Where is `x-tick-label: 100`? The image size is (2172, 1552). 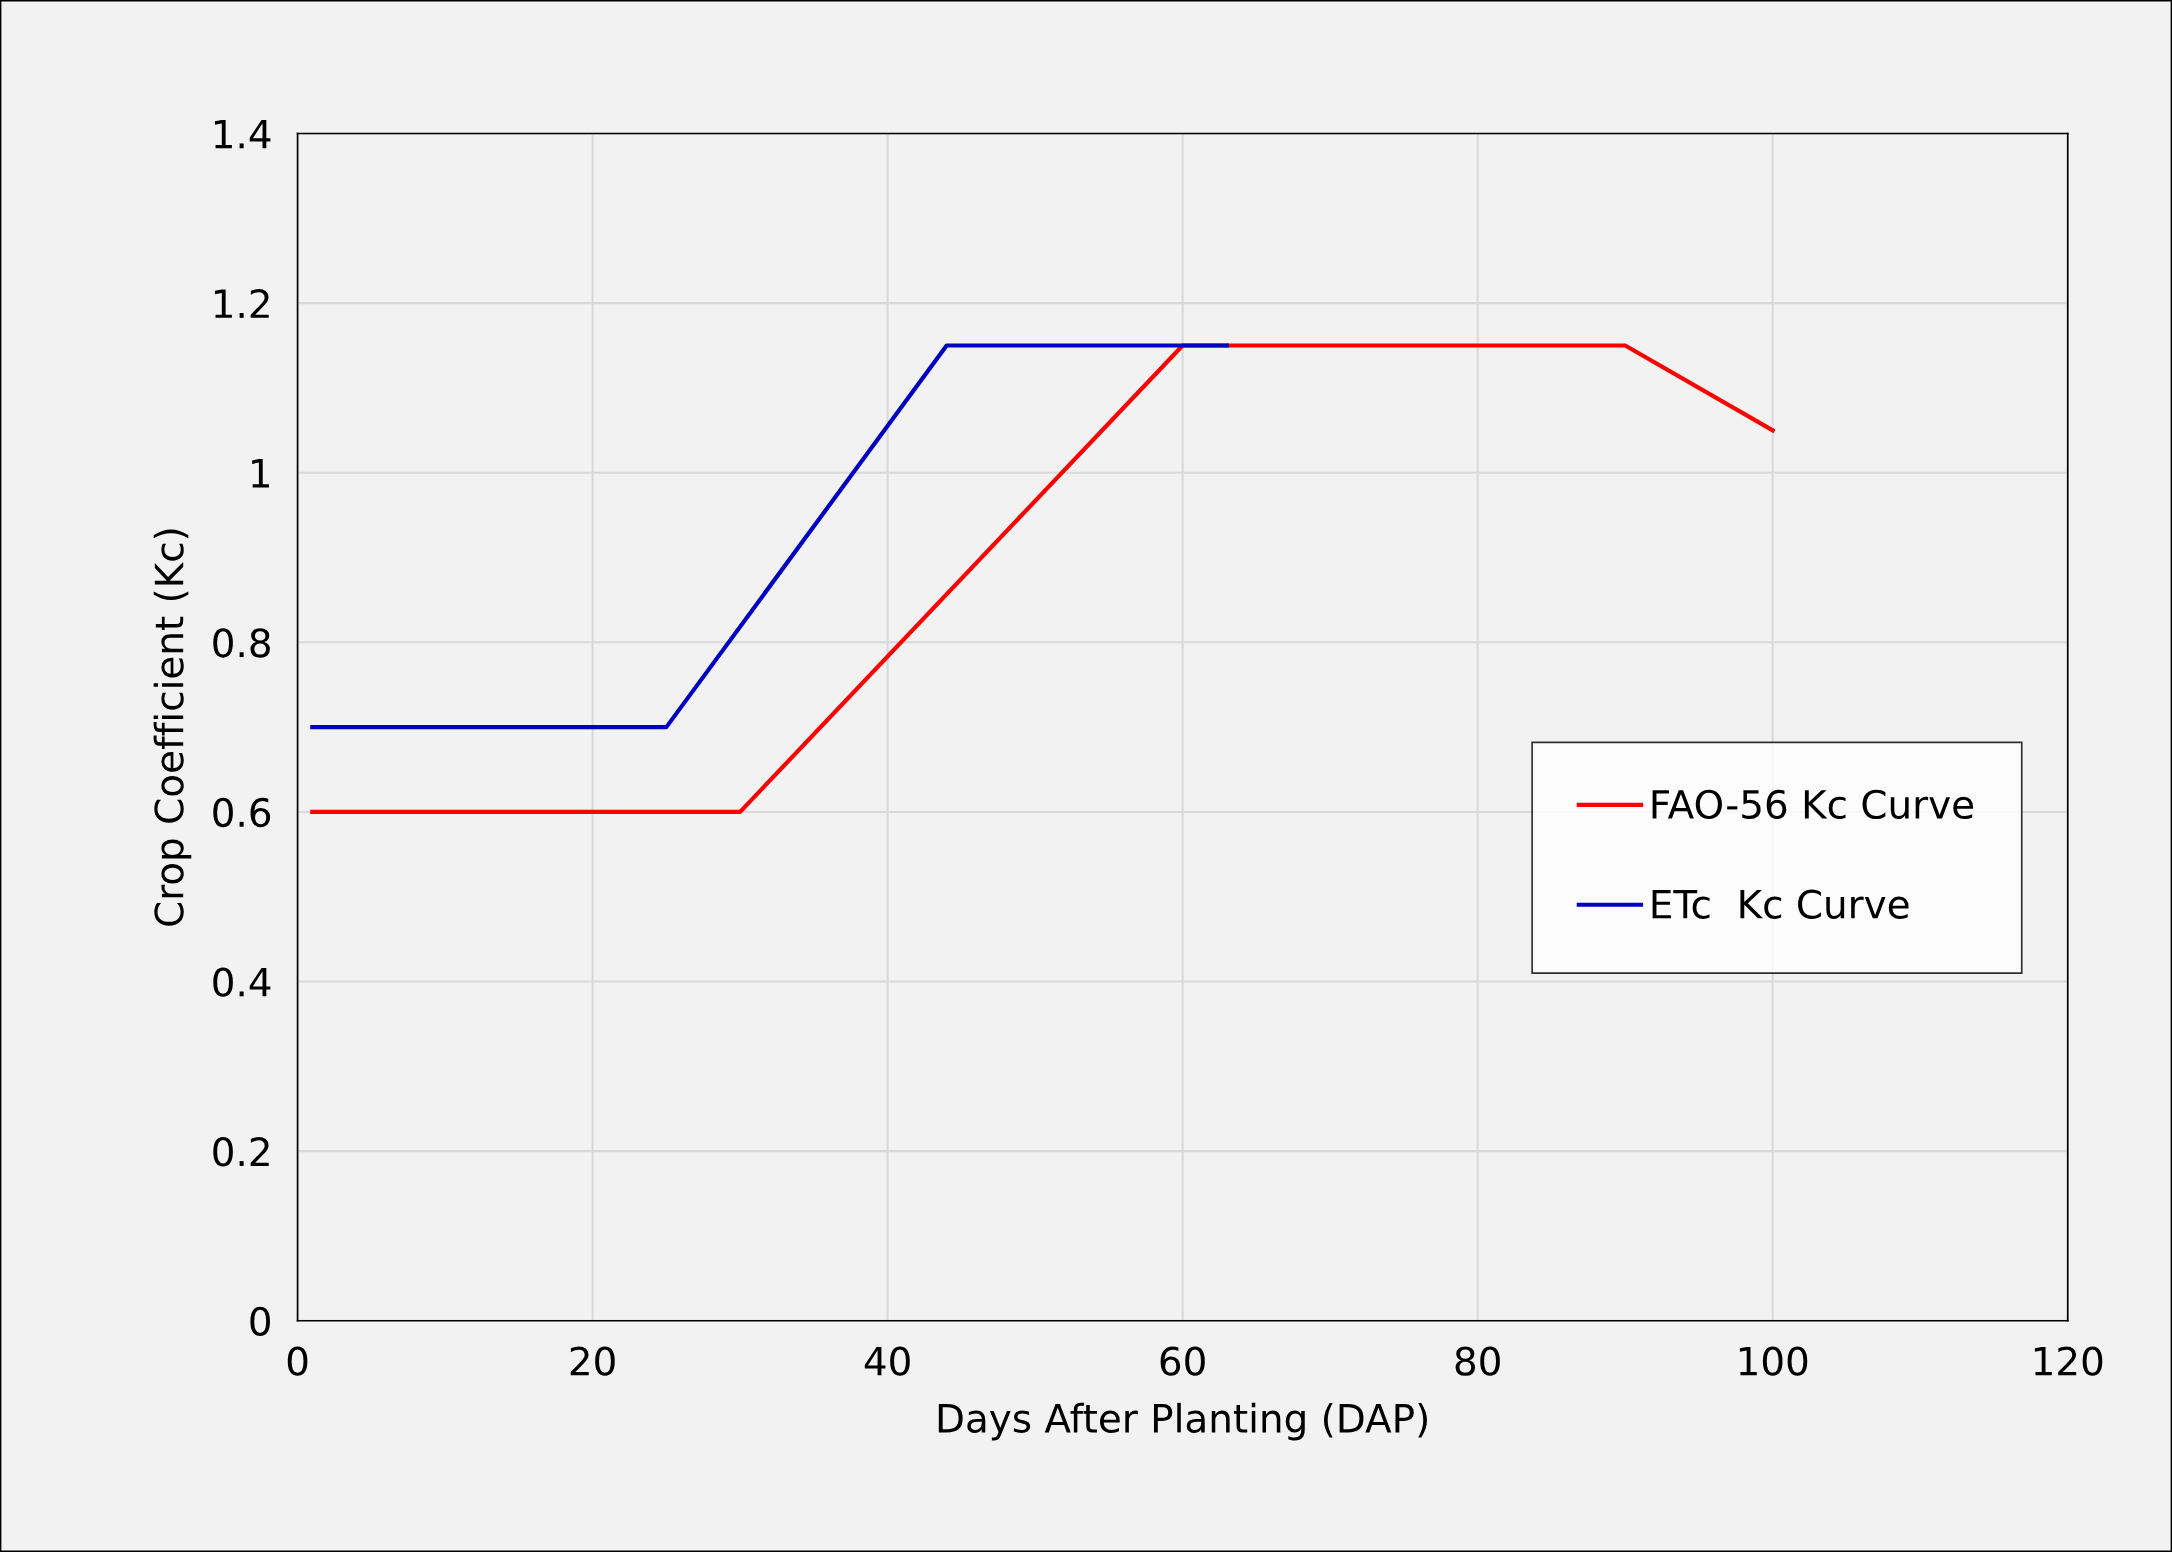 x-tick-label: 100 is located at coordinates (1773, 1361).